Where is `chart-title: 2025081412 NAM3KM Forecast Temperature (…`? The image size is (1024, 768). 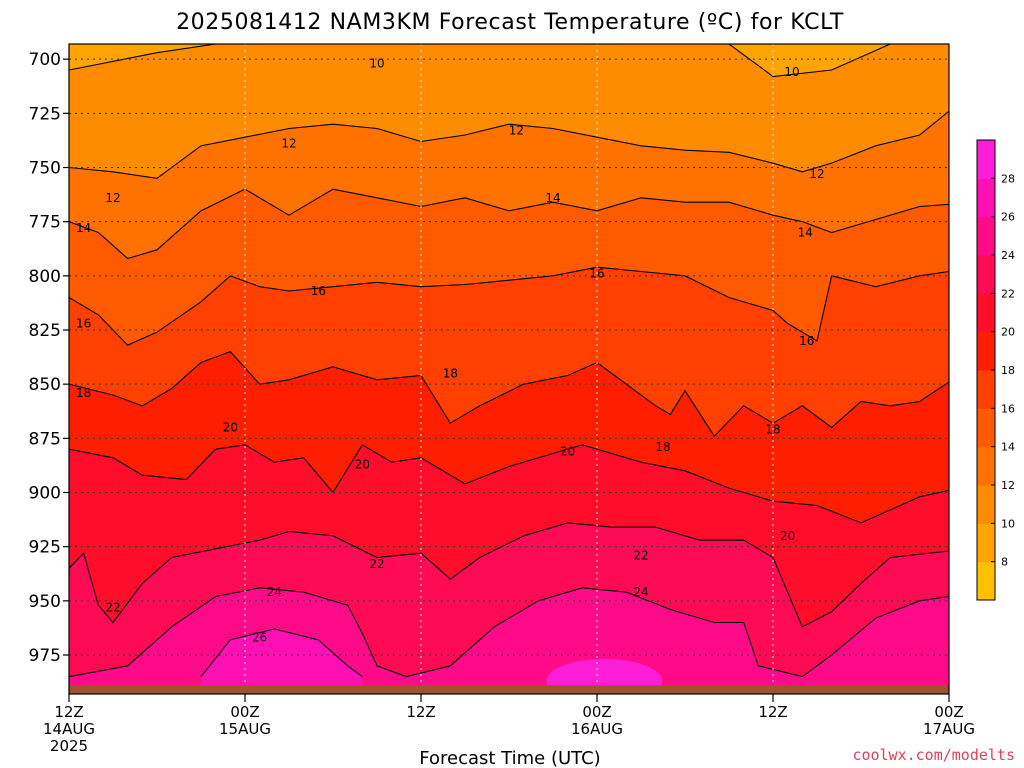 chart-title: 2025081412 NAM3KM Forecast Temperature (… is located at coordinates (510, 22).